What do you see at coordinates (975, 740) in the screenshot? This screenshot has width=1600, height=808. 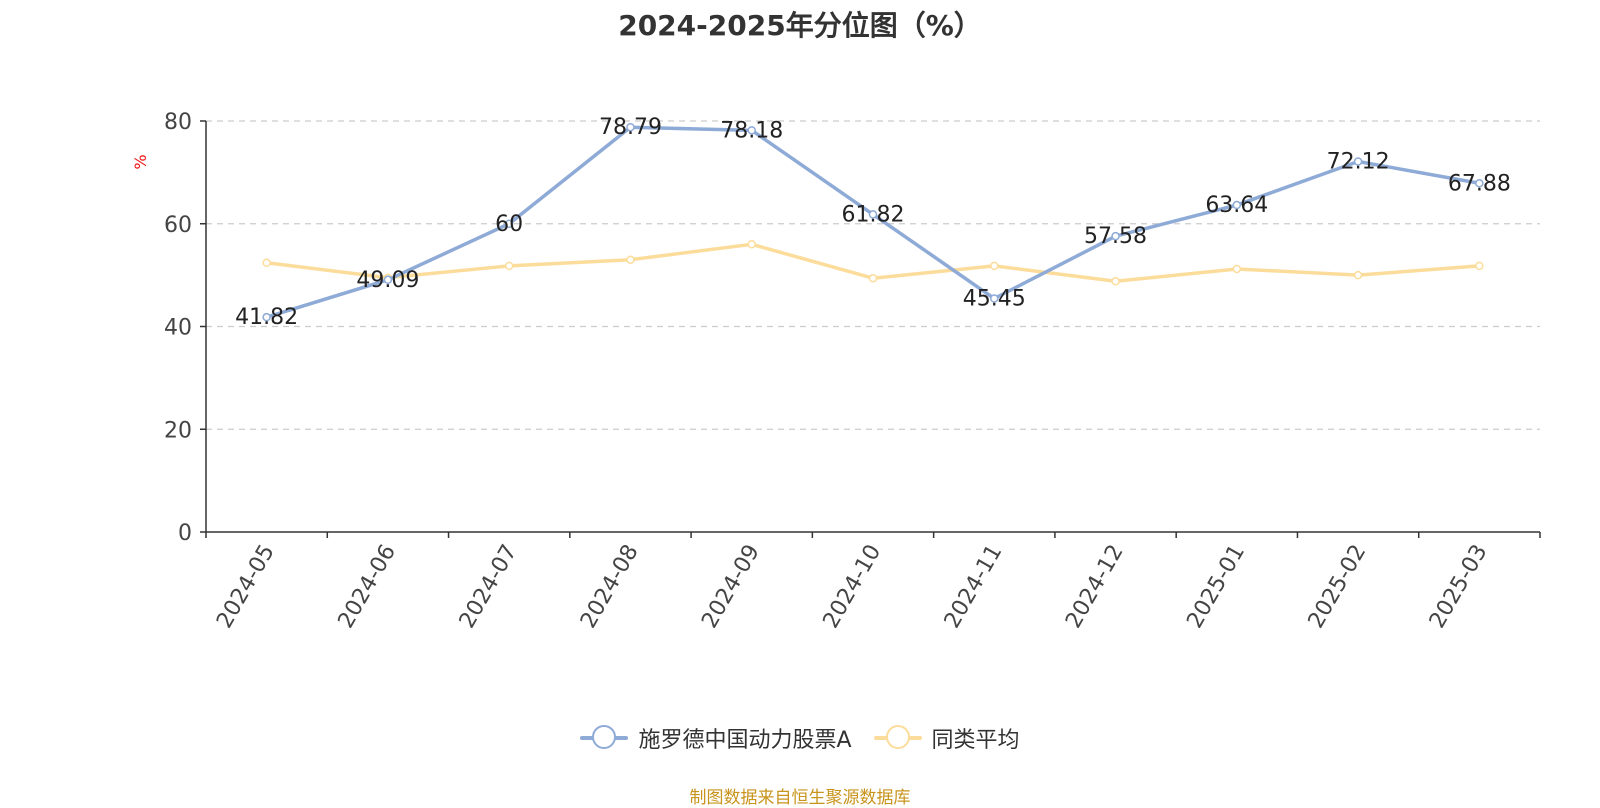 I see `legend-label-average: 同类平均` at bounding box center [975, 740].